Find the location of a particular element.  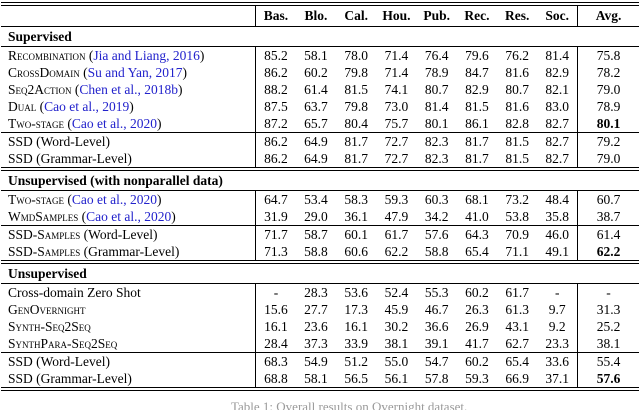

value-cell: 57.8 is located at coordinates (436, 380).